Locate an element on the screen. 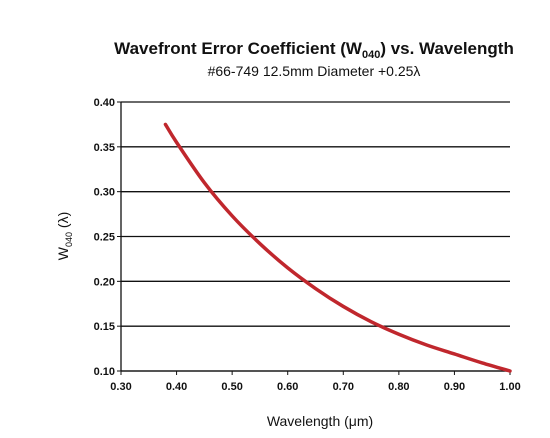  y-axis-label: W040 (λ) is located at coordinates (64, 236).